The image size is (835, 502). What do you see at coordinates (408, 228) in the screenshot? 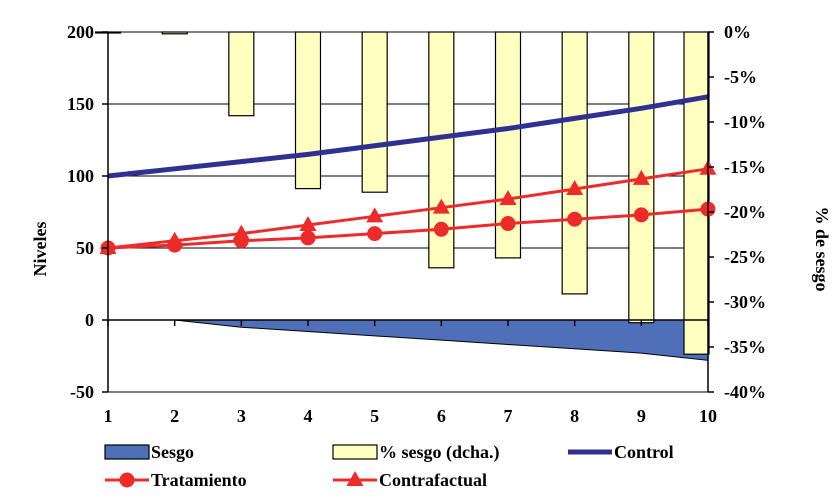
I see `line-tratamiento` at bounding box center [408, 228].